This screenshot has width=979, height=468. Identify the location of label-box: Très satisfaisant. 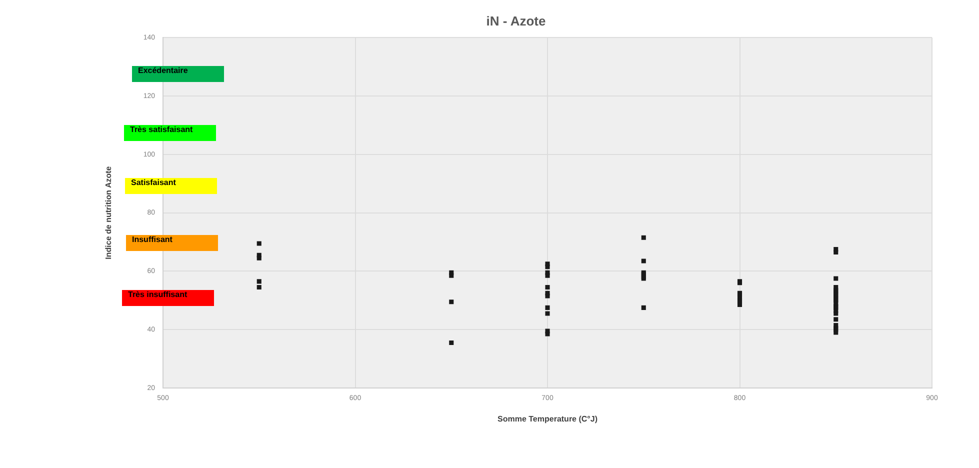
(170, 133).